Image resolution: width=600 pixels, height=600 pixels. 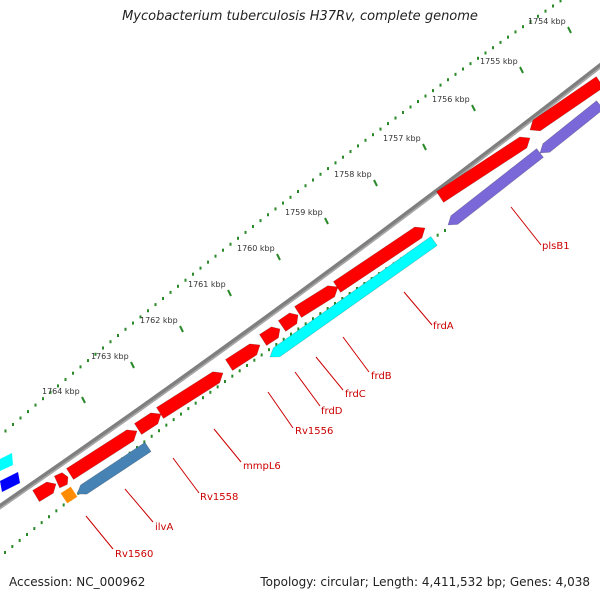 I want to click on tick-label: 1757 kbp, so click(x=402, y=138).